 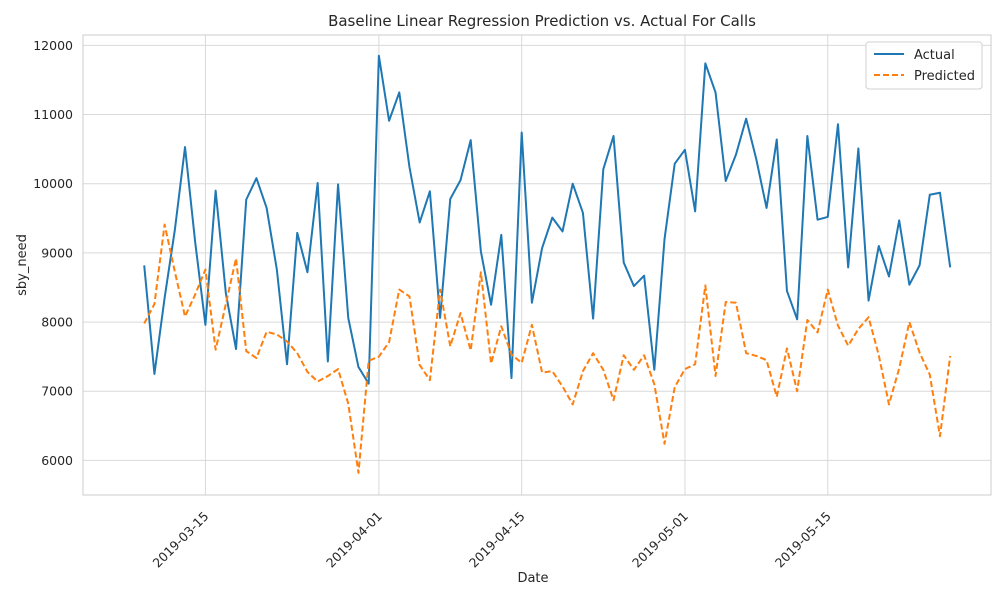 I want to click on x-axis-label: Date, so click(x=532, y=578).